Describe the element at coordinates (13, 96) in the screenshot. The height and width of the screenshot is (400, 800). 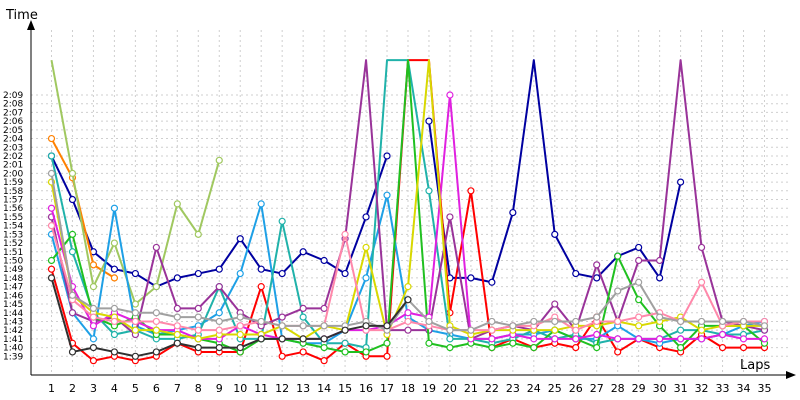
I see `y-tick-label: 2:09` at that location.